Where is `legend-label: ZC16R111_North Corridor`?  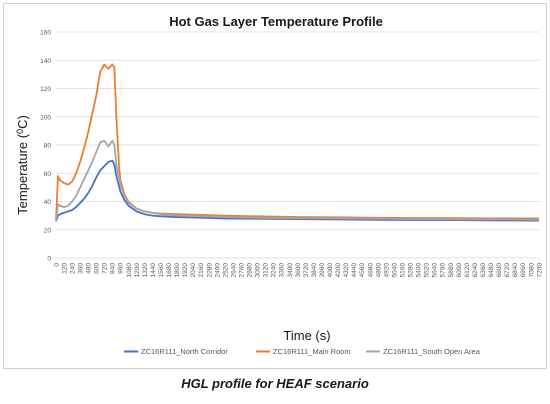 legend-label: ZC16R111_North Corridor is located at coordinates (184, 351).